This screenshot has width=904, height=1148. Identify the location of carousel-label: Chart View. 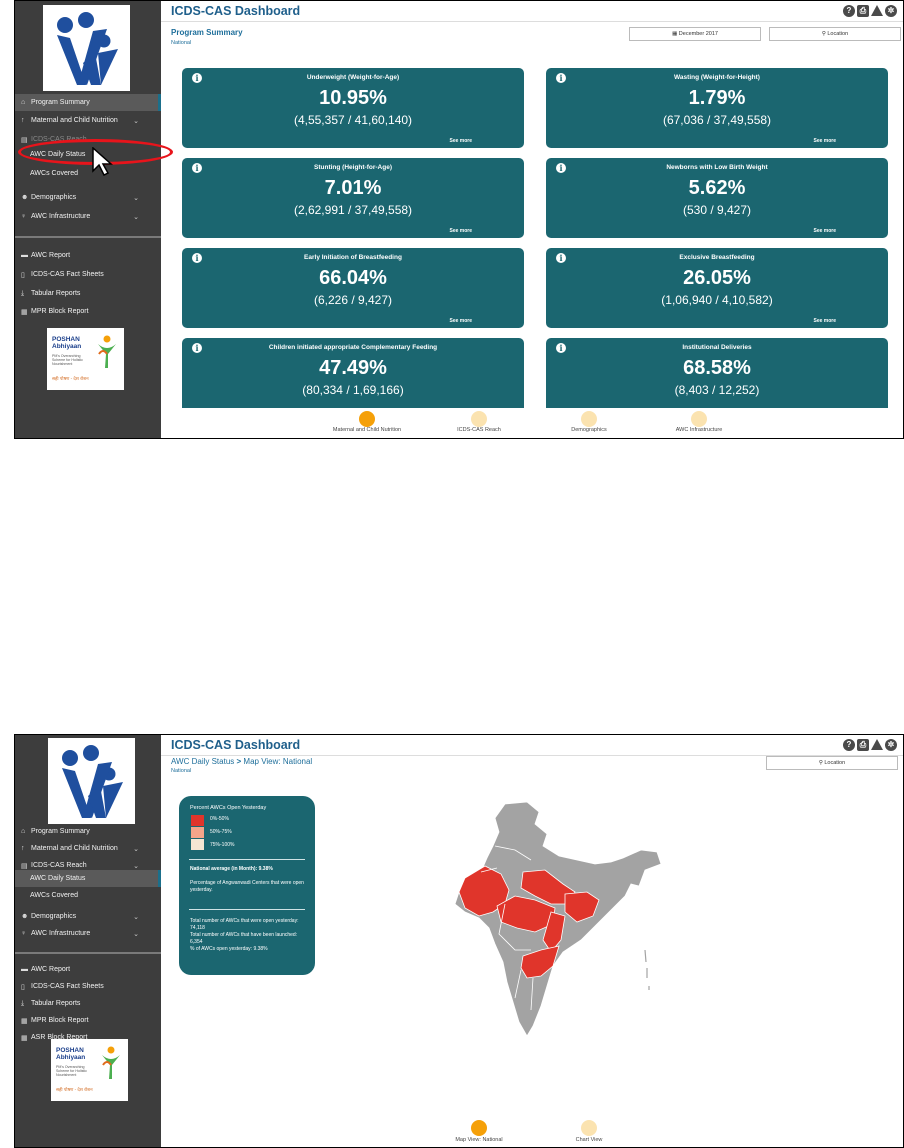
(589, 1140).